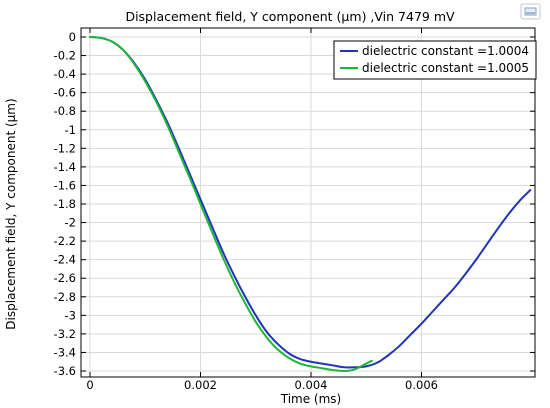  What do you see at coordinates (65, 148) in the screenshot?
I see `y-tick-label: -1.2` at bounding box center [65, 148].